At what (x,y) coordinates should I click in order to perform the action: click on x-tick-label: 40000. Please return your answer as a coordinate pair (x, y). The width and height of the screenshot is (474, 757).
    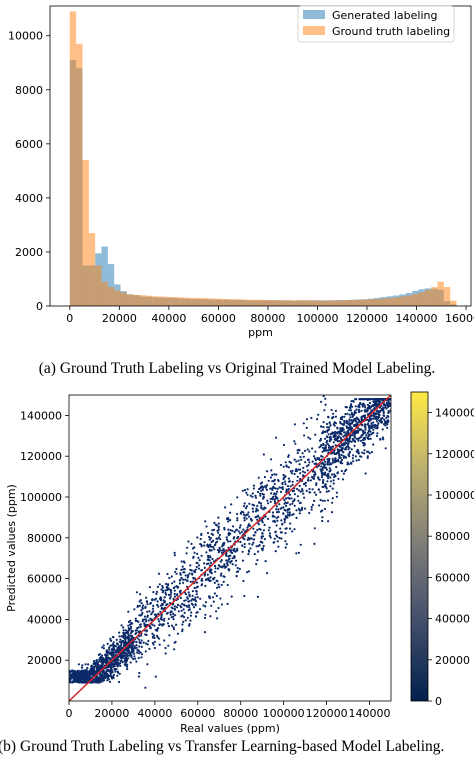
    Looking at the image, I should click on (168, 318).